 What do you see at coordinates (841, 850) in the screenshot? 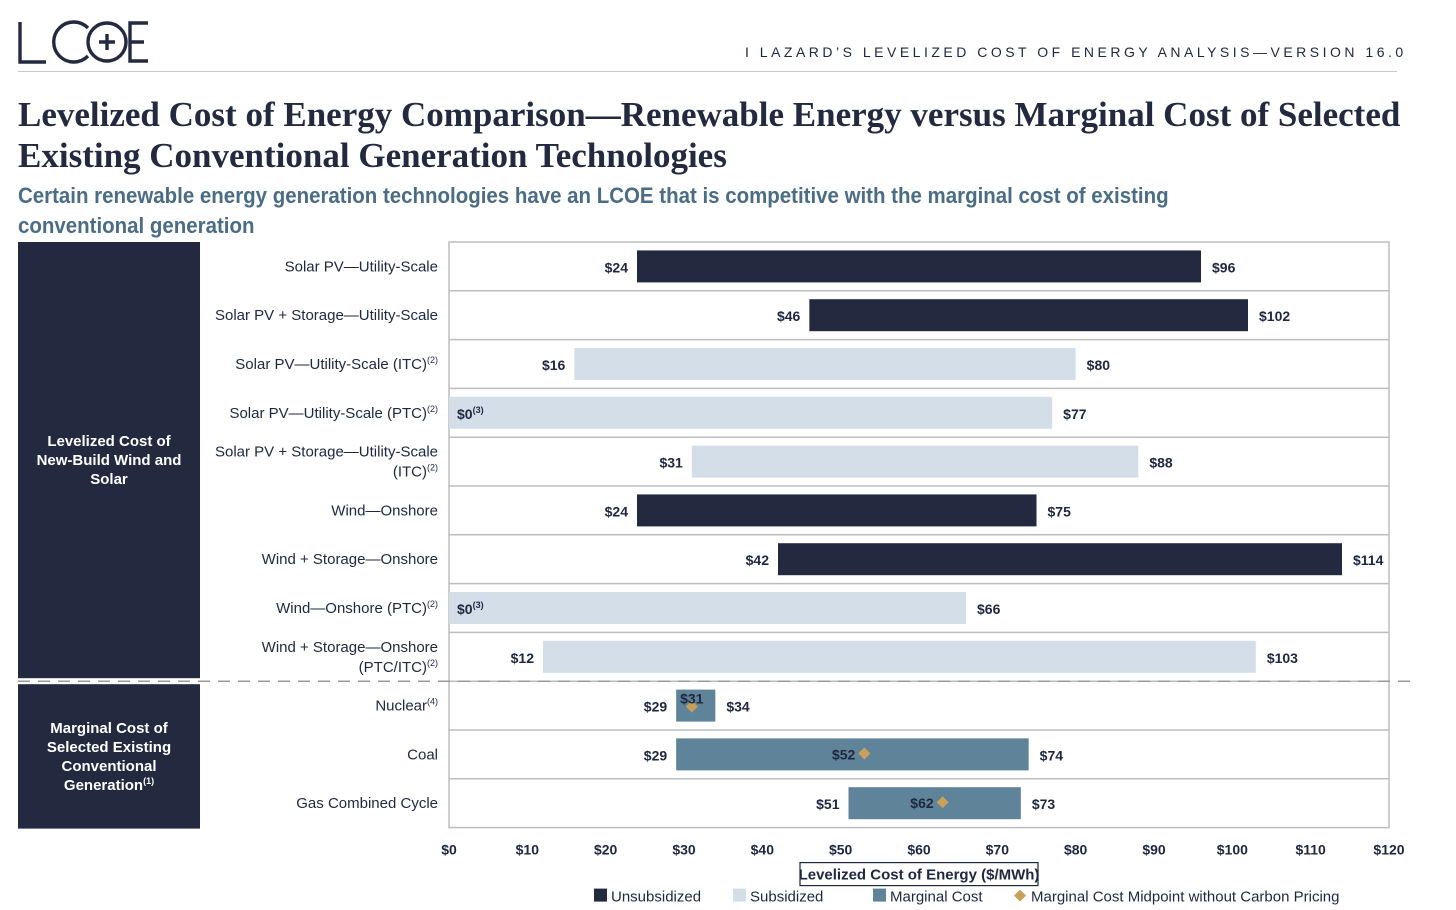
I see `x-tick-label: $50` at bounding box center [841, 850].